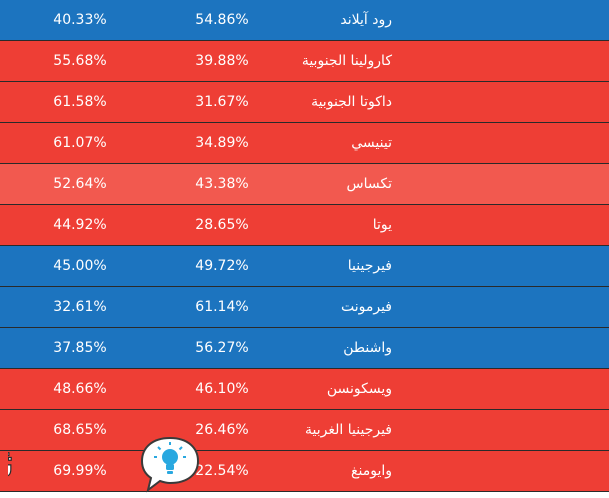 This screenshot has height=498, width=609. What do you see at coordinates (304, 307) in the screenshot?
I see `table-row: 32.61% 61.14% فيرمونت` at bounding box center [304, 307].